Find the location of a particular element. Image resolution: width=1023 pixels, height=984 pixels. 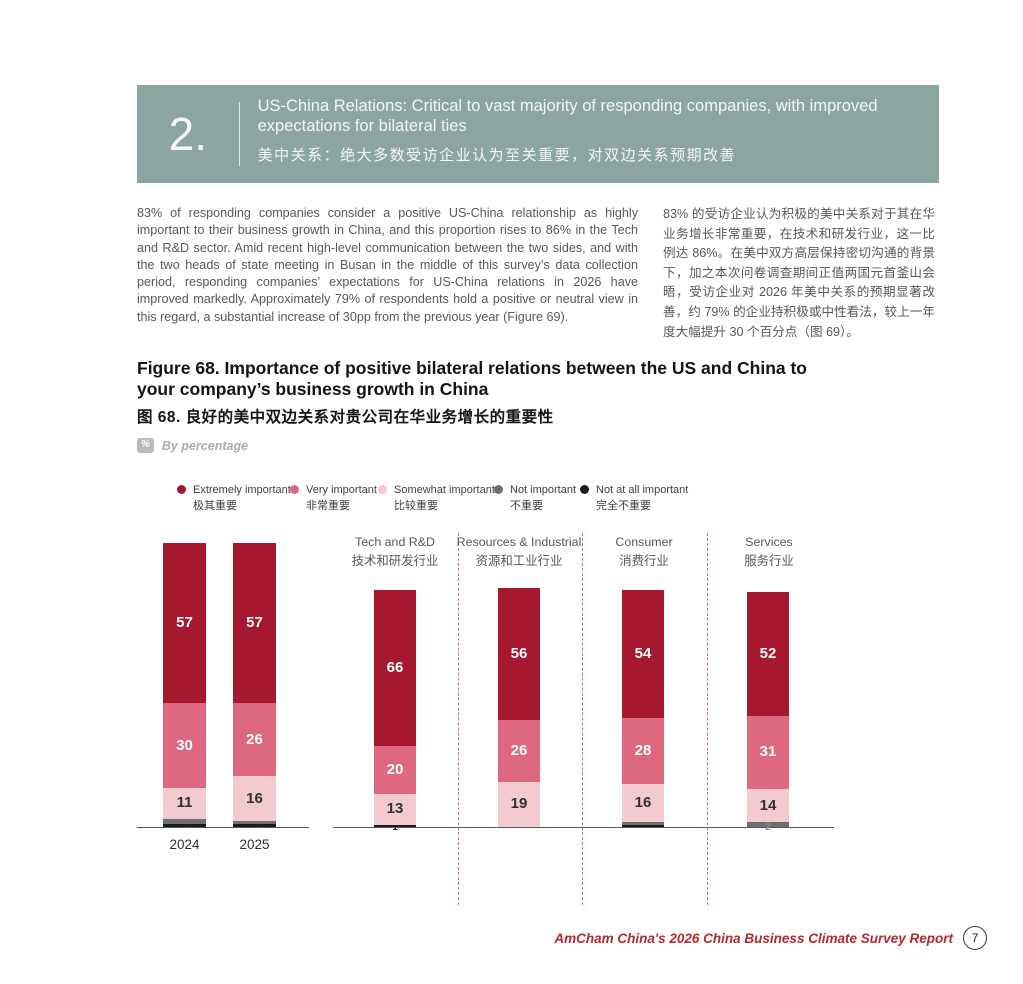

segment-value-label: 54 is located at coordinates (643, 653).